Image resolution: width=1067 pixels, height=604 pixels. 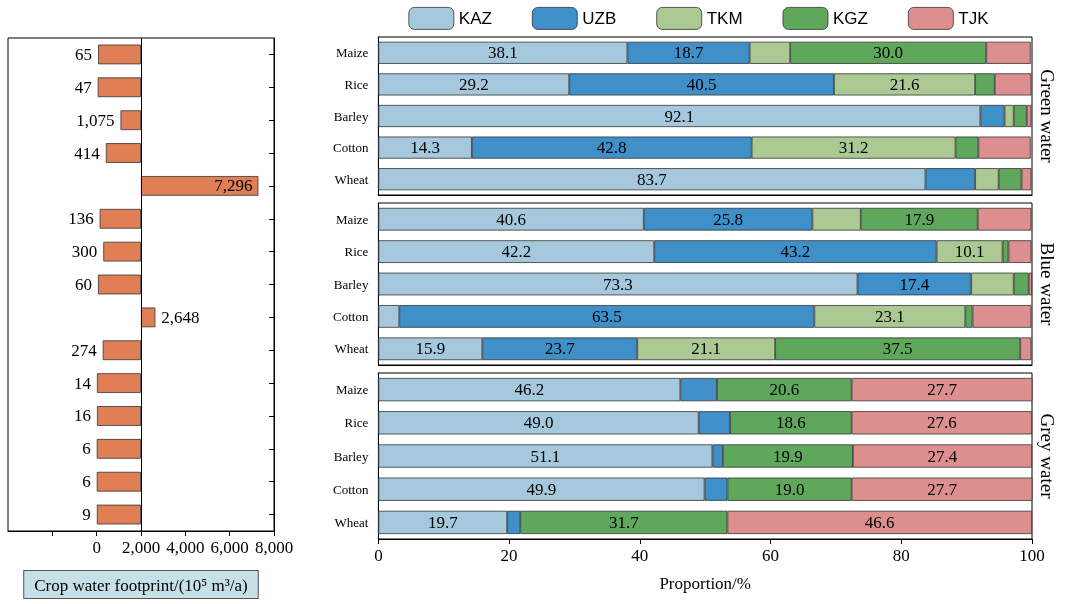 What do you see at coordinates (771, 555) in the screenshot?
I see `x-tick-label: 60` at bounding box center [771, 555].